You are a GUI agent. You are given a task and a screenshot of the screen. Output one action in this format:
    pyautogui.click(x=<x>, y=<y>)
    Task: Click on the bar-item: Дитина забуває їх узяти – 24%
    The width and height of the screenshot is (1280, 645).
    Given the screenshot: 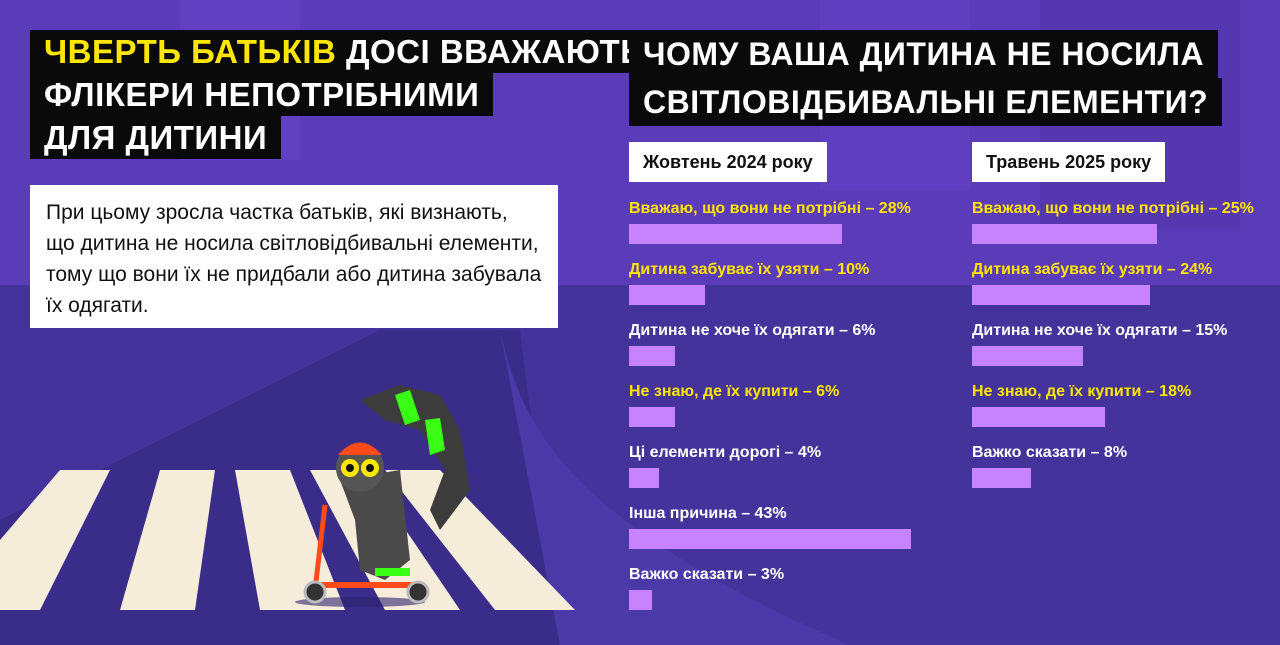 What is the action you would take?
    pyautogui.click(x=1092, y=283)
    